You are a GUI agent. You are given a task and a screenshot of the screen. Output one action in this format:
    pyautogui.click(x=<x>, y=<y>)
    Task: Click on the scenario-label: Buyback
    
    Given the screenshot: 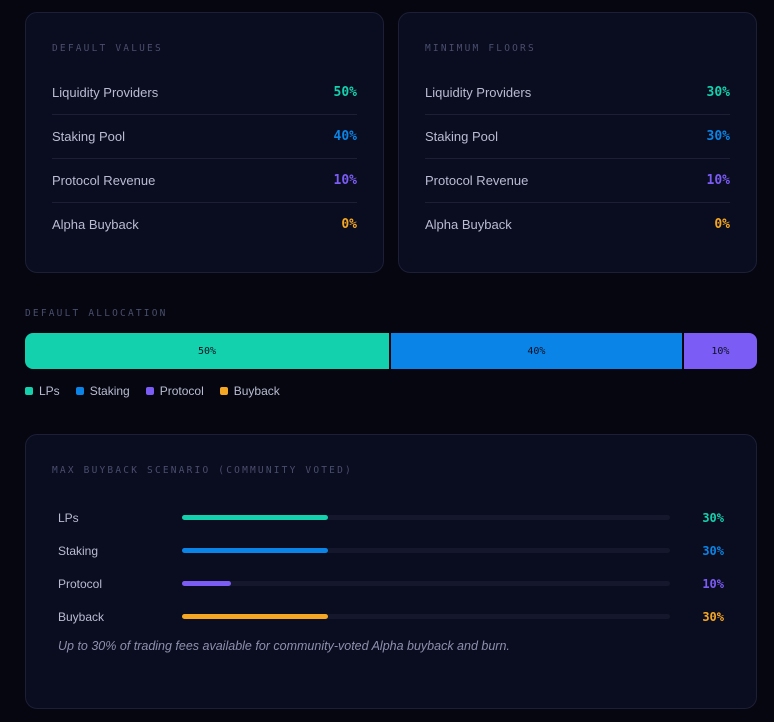 What is the action you would take?
    pyautogui.click(x=81, y=616)
    